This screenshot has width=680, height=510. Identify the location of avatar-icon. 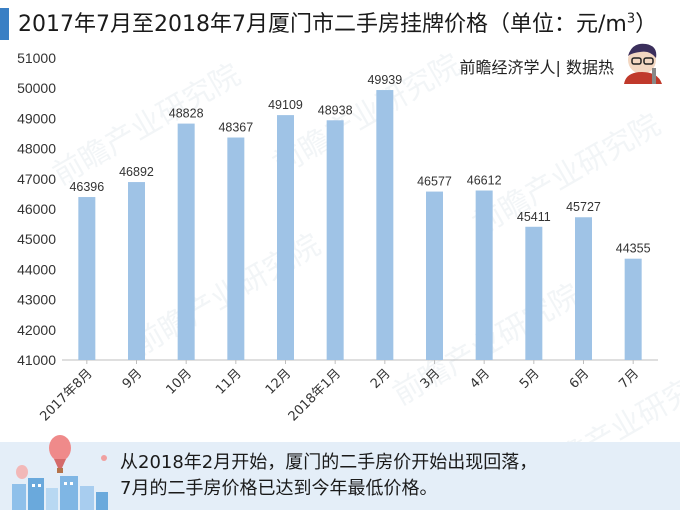
(643, 63).